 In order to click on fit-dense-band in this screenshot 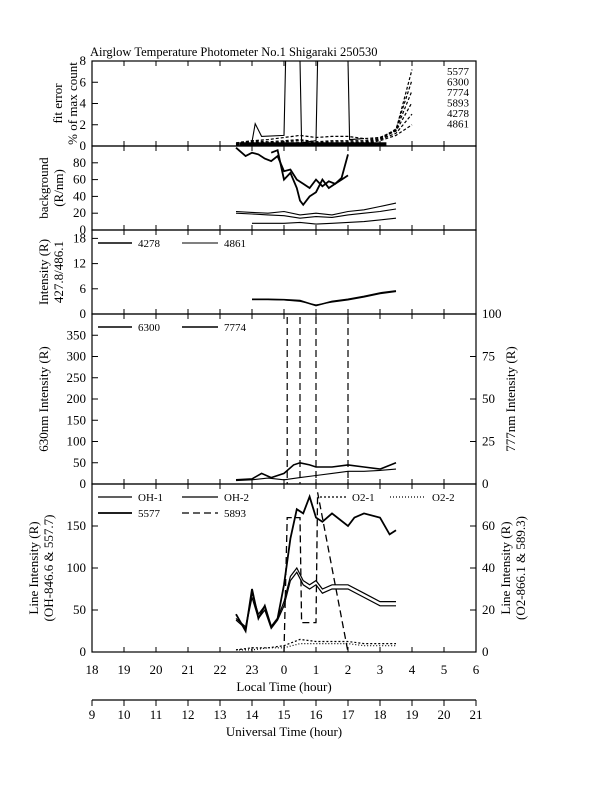, I will do `click(313, 144)`.